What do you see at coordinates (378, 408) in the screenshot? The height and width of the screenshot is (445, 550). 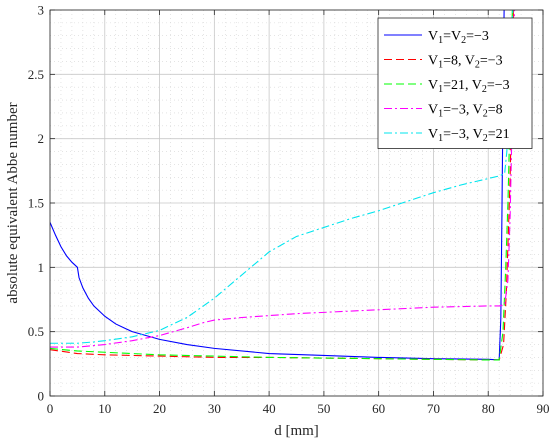 I see `x-tick-label: 60` at bounding box center [378, 408].